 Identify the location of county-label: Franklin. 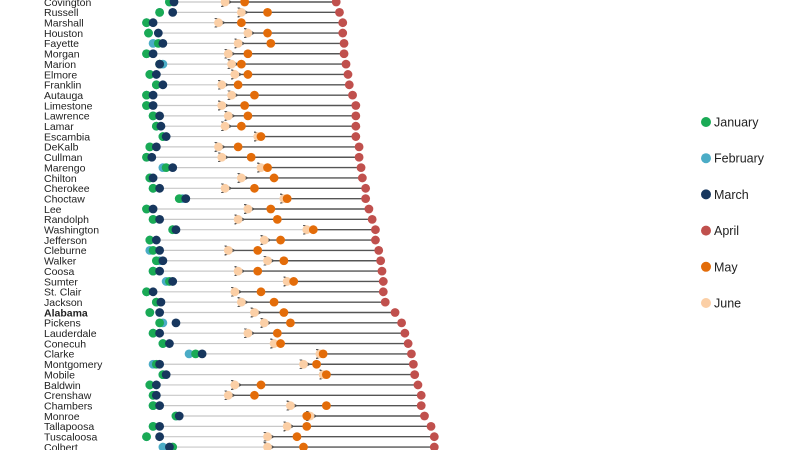
(63, 86).